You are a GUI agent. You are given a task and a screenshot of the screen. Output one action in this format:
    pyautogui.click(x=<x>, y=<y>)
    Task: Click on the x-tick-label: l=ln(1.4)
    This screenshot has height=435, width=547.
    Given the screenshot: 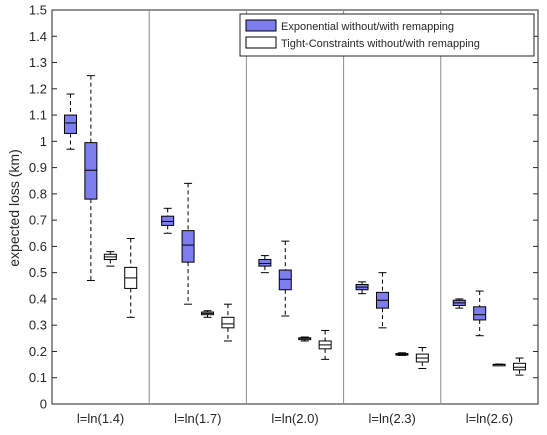 What is the action you would take?
    pyautogui.click(x=100, y=418)
    